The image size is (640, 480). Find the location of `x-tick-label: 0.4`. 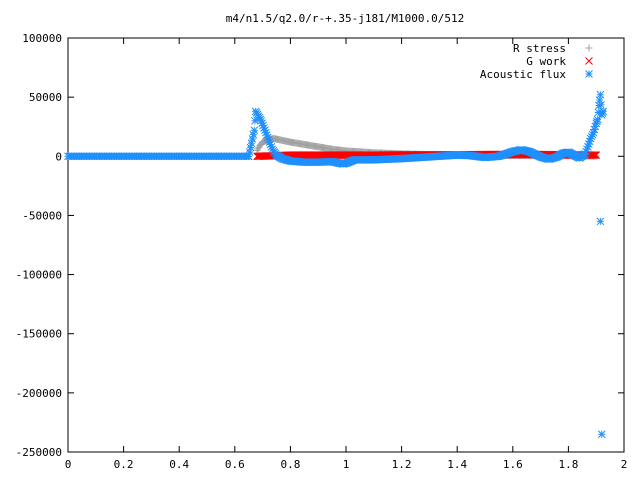

x-tick-label: 0.4 is located at coordinates (179, 464).